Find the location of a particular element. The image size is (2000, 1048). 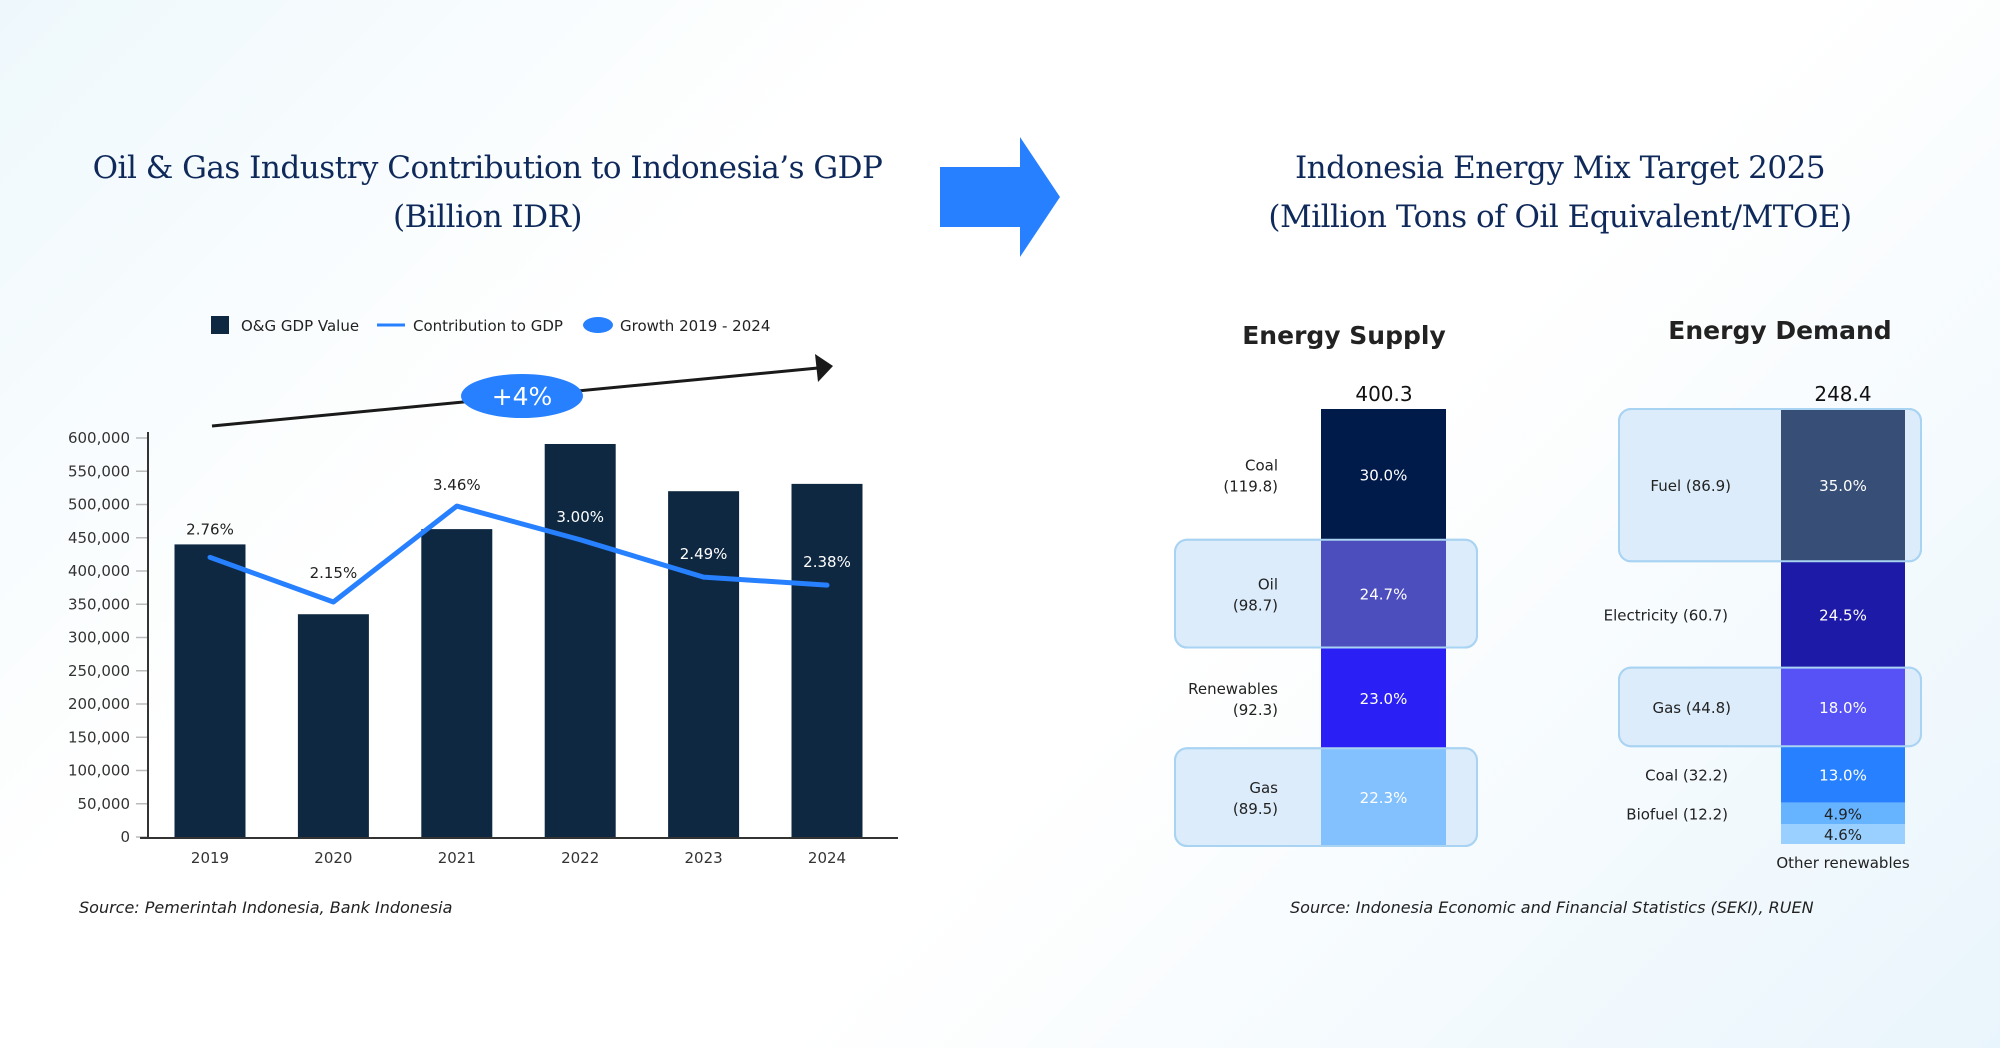

supply-stack is located at coordinates (1383, 627).